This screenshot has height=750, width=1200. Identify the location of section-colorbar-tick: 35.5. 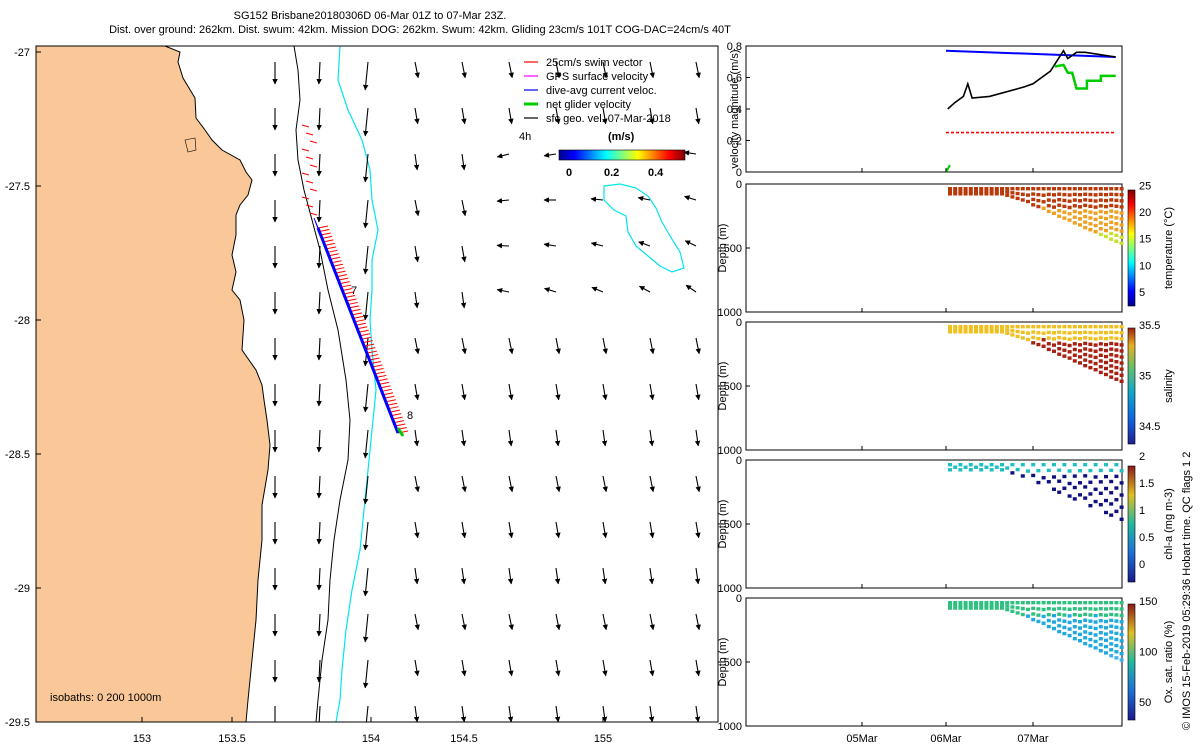
(1149, 326).